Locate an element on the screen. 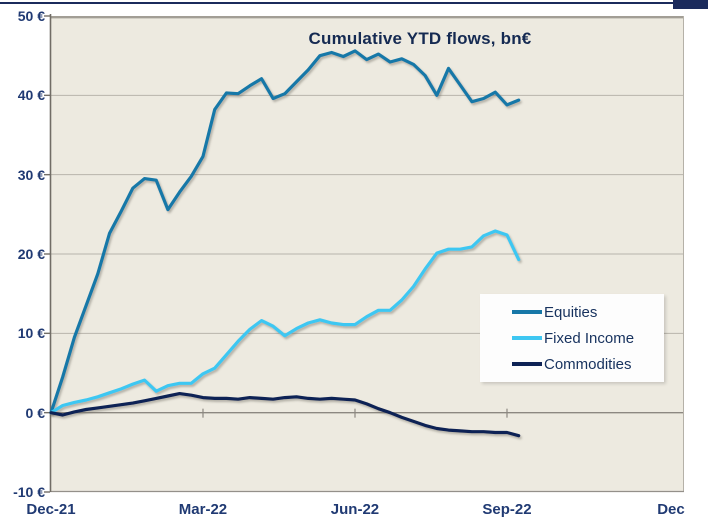  x-axis-label: Mar-22 is located at coordinates (203, 509).